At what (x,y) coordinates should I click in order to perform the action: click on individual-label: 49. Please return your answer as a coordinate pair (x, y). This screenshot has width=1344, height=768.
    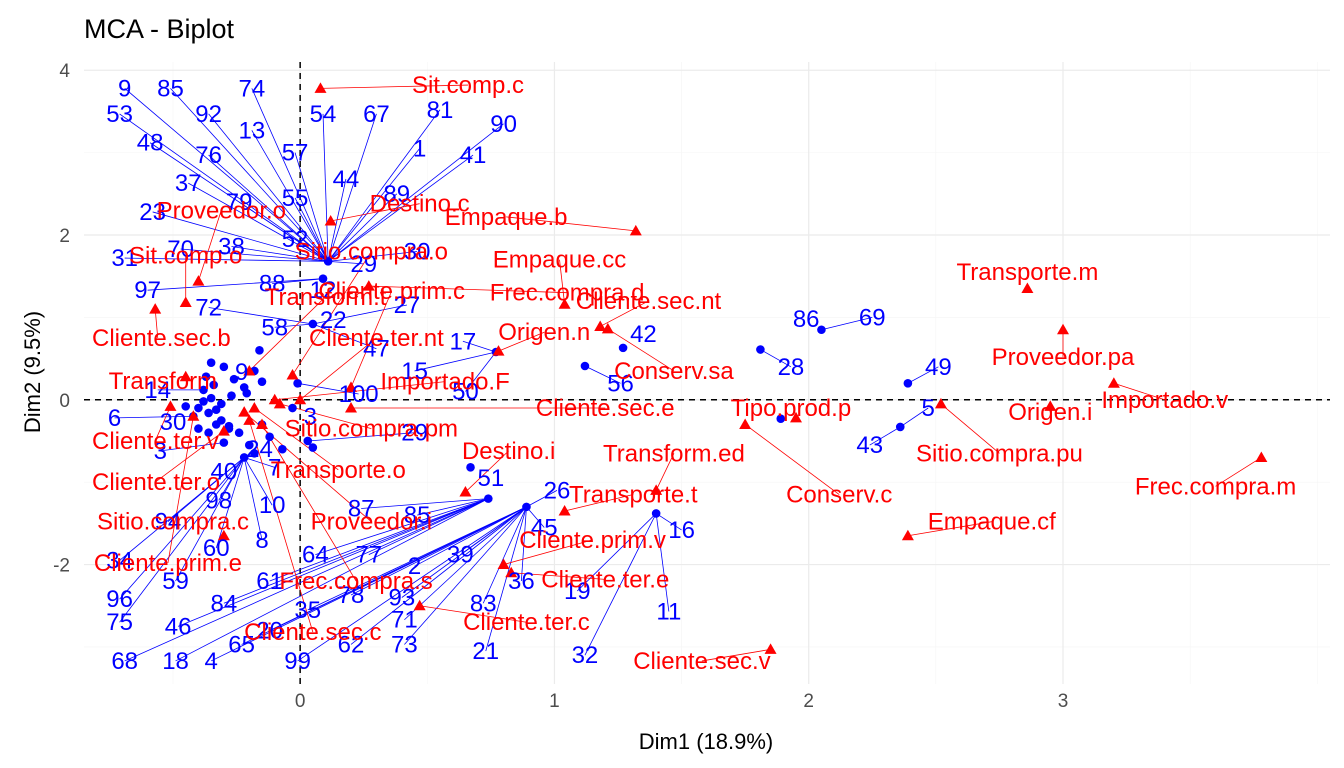
    Looking at the image, I should click on (938, 367).